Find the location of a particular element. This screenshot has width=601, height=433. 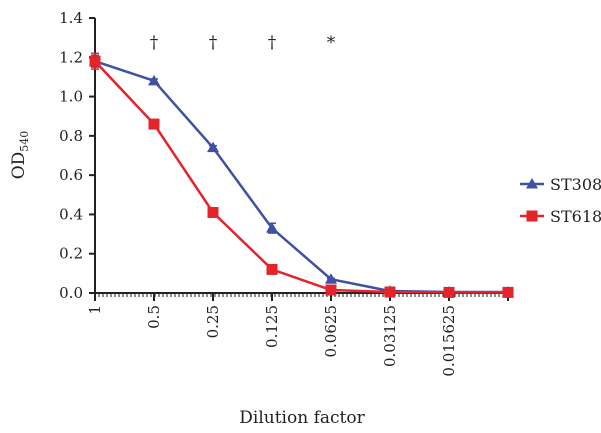

y-tick-label: 0.8 is located at coordinates (71, 136).